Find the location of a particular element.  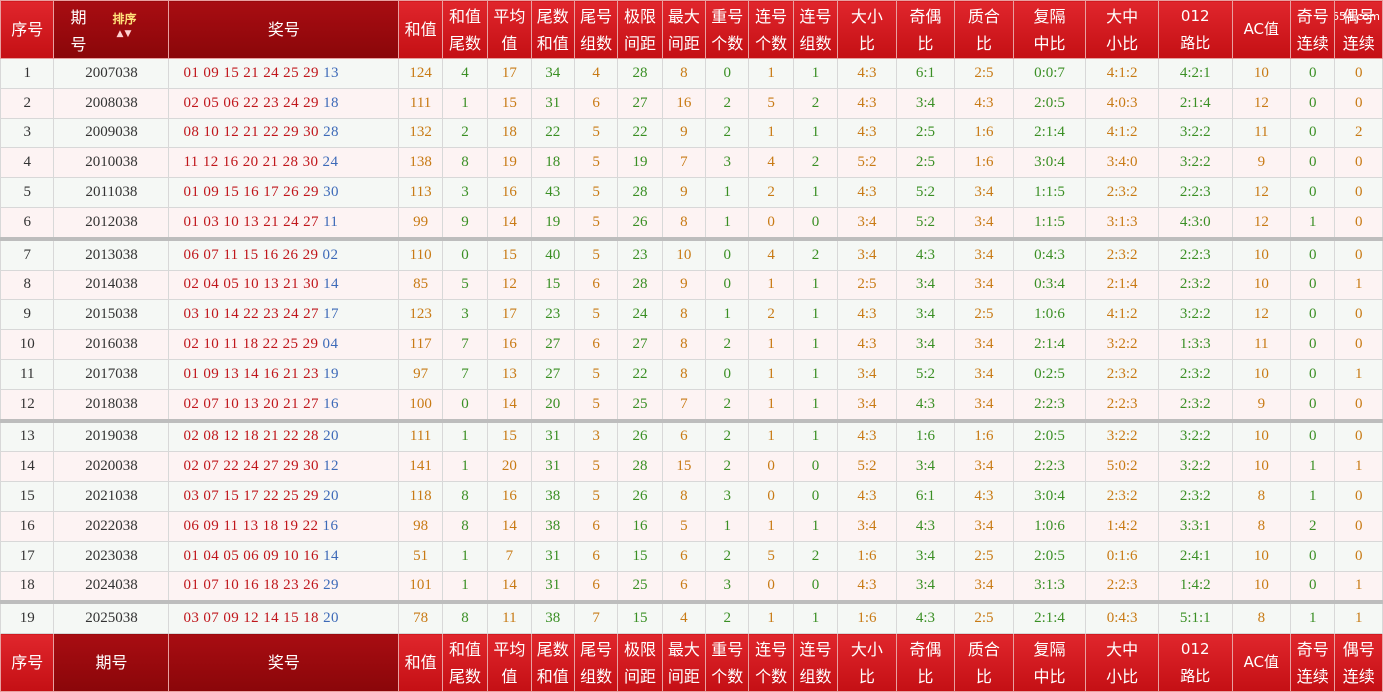

big-small-cell: 3:4 is located at coordinates (867, 526).